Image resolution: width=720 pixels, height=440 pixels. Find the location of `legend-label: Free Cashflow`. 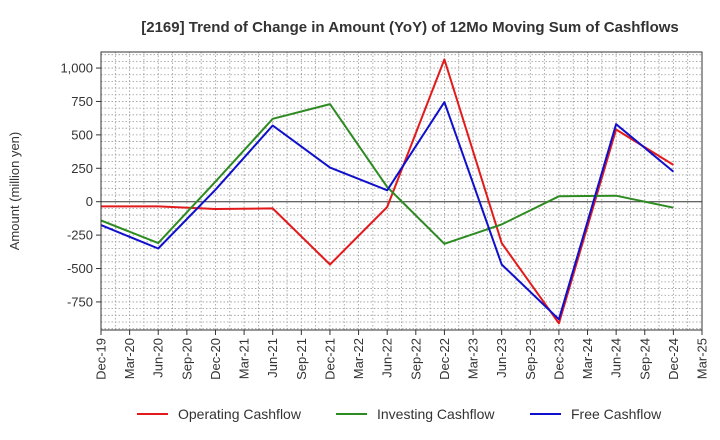

legend-label: Free Cashflow is located at coordinates (616, 414).